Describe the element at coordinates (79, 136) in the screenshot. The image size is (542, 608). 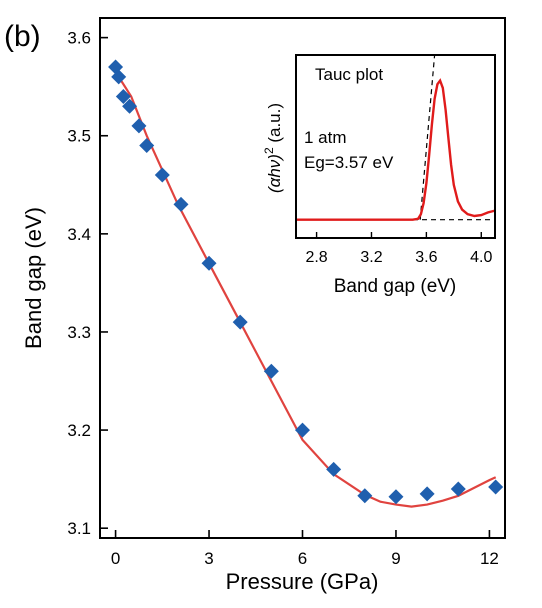
I see `y-tick-label: 3.5` at that location.